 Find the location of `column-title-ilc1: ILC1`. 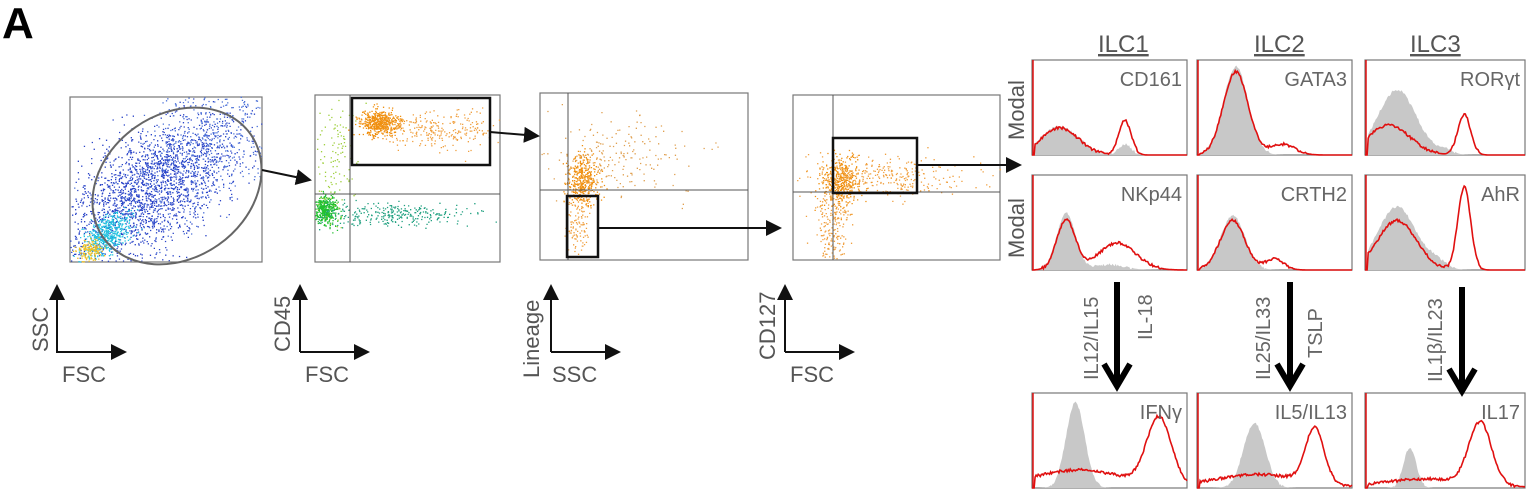

column-title-ilc1: ILC1 is located at coordinates (1123, 44).